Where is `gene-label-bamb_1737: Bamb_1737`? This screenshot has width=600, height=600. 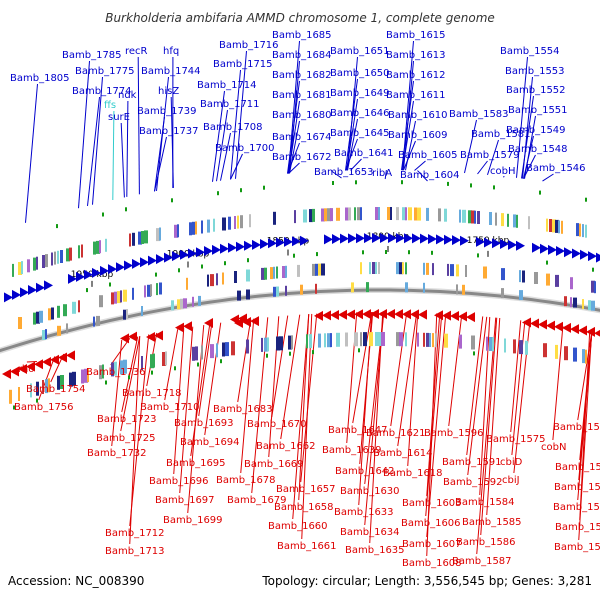
gene-label-bamb_1737: Bamb_1737 is located at coordinates (169, 131).